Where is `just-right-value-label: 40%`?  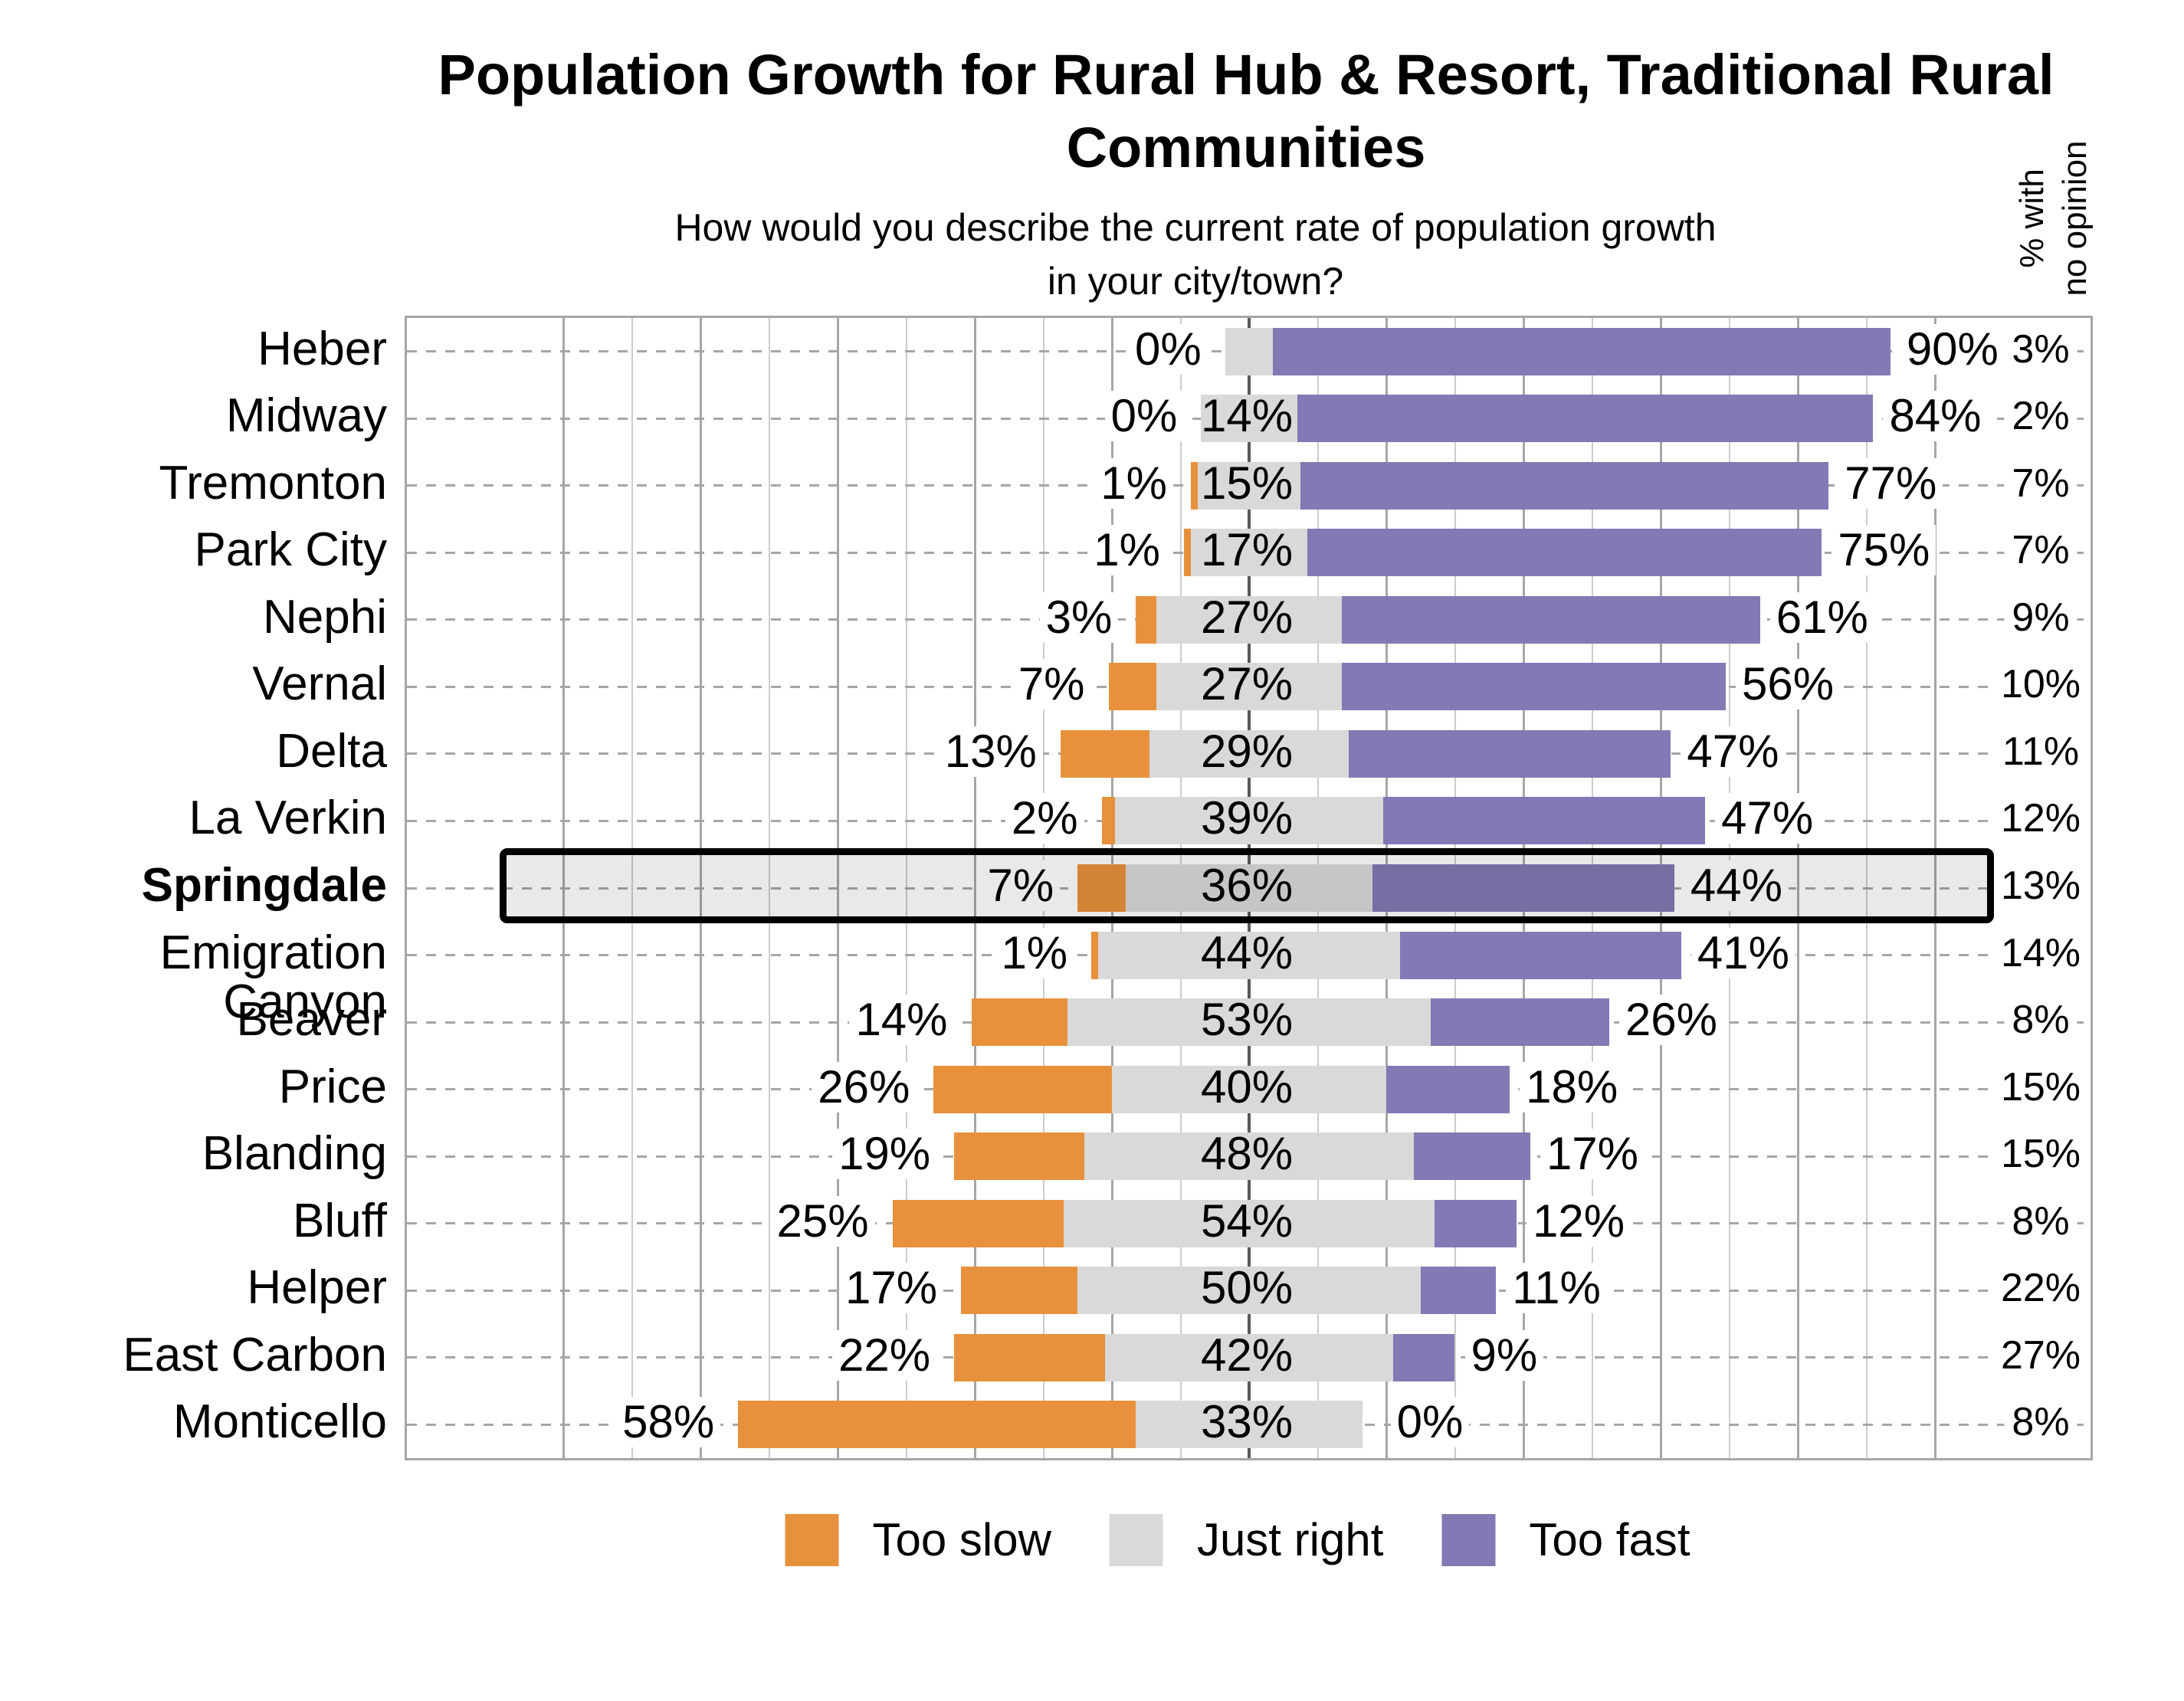
just-right-value-label: 40% is located at coordinates (1247, 1086).